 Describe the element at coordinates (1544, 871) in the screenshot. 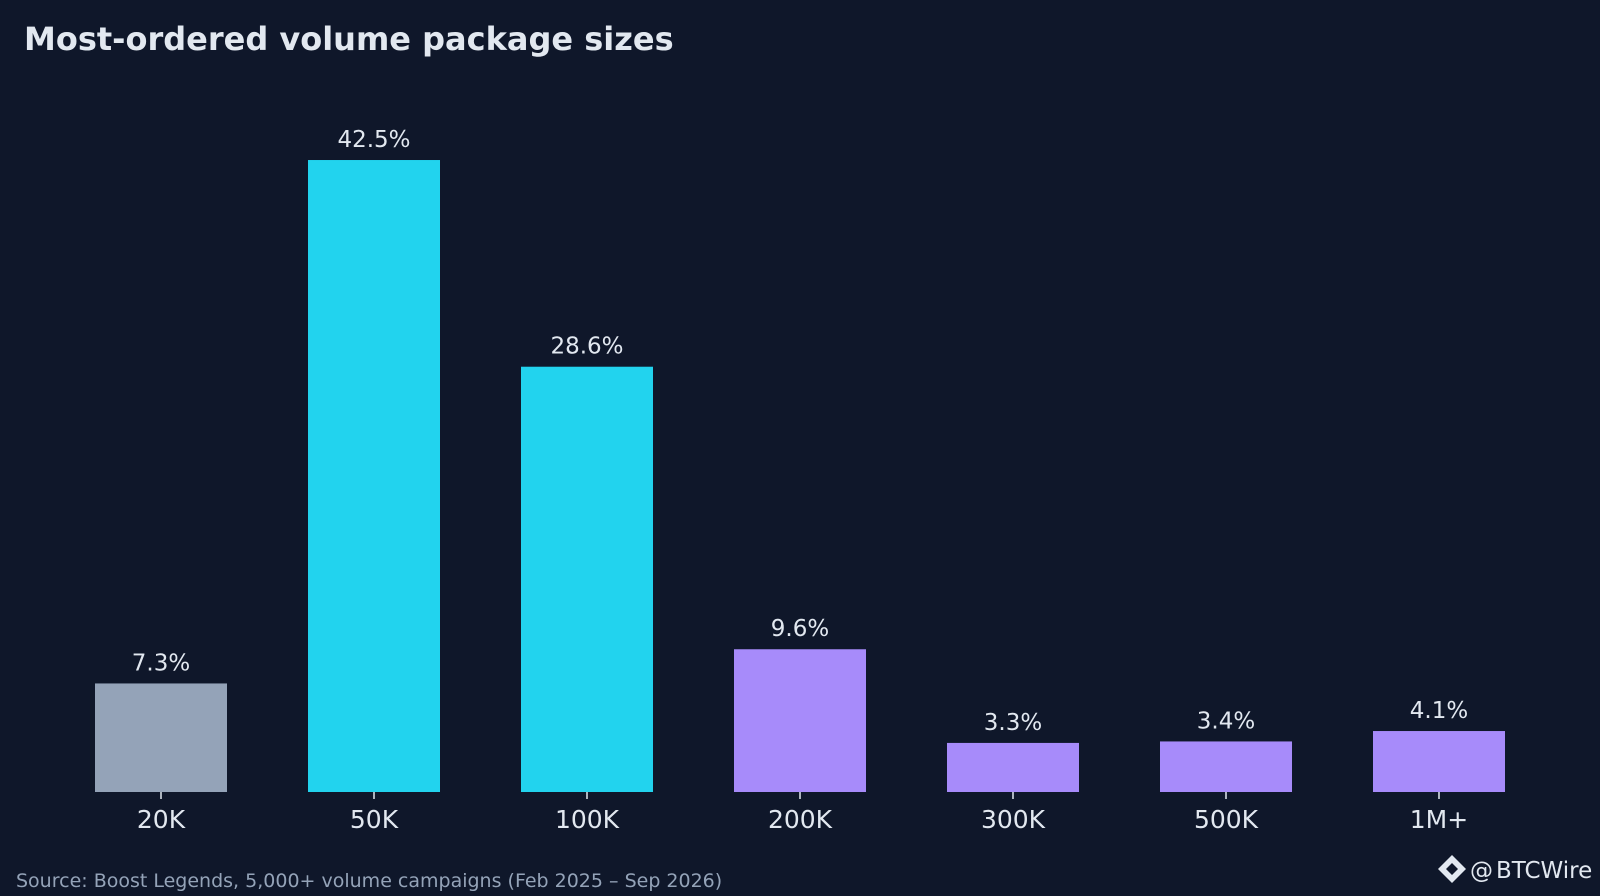

I see `brand-name: BTCWire` at that location.